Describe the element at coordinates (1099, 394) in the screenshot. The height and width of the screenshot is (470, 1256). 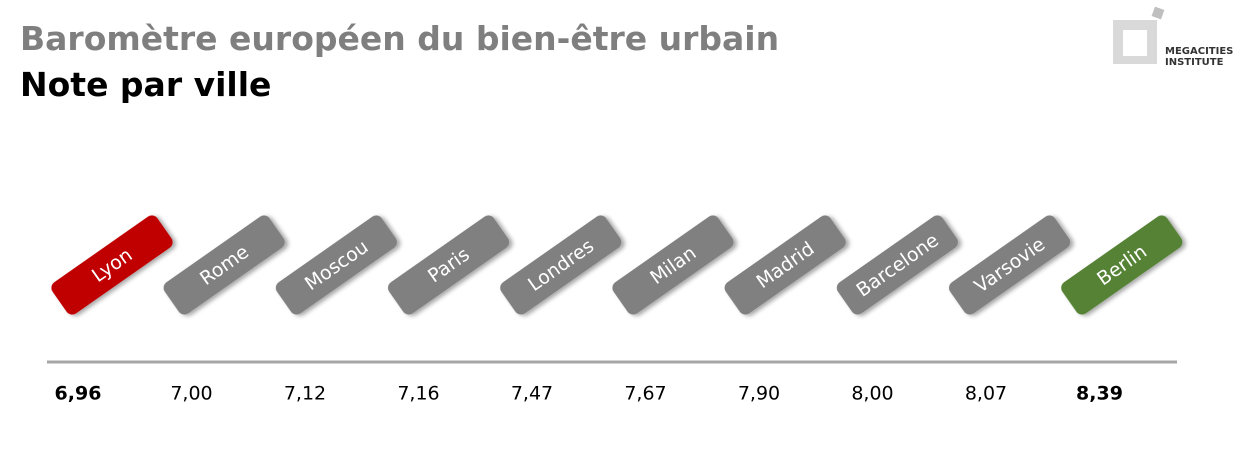
I see `city-score: 8,39` at that location.